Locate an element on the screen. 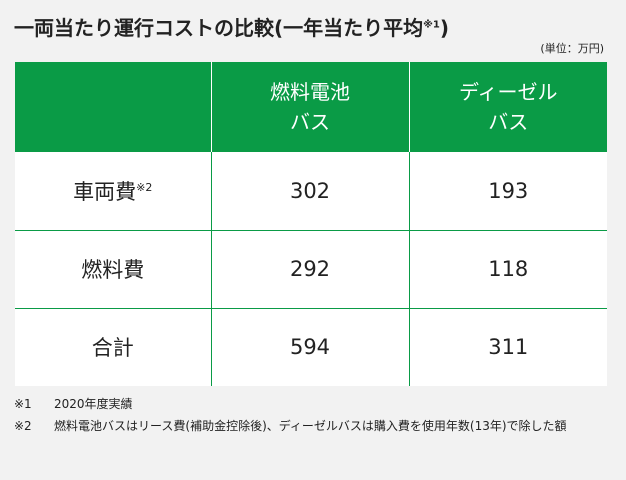 Image resolution: width=626 pixels, height=480 pixels. footnote-text: 2020年度実績 is located at coordinates (93, 404).